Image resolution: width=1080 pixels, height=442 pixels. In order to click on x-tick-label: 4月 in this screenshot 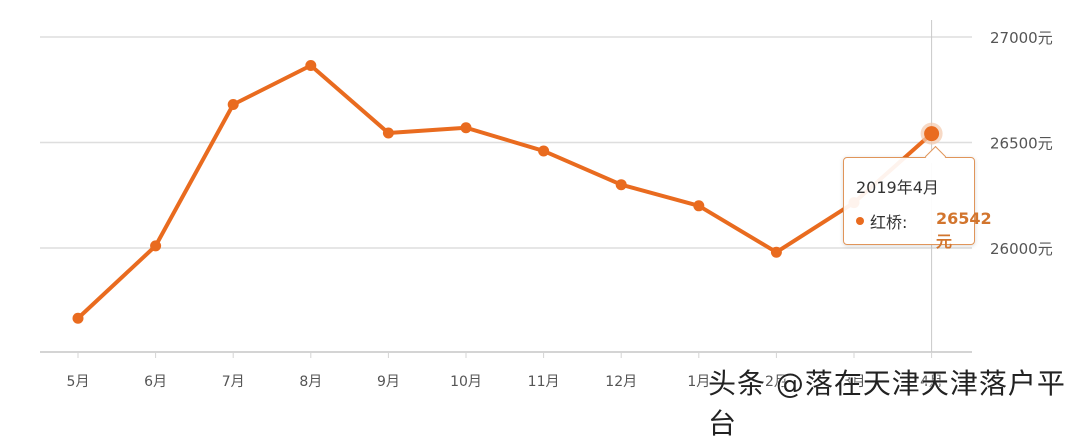, I will do `click(931, 382)`.